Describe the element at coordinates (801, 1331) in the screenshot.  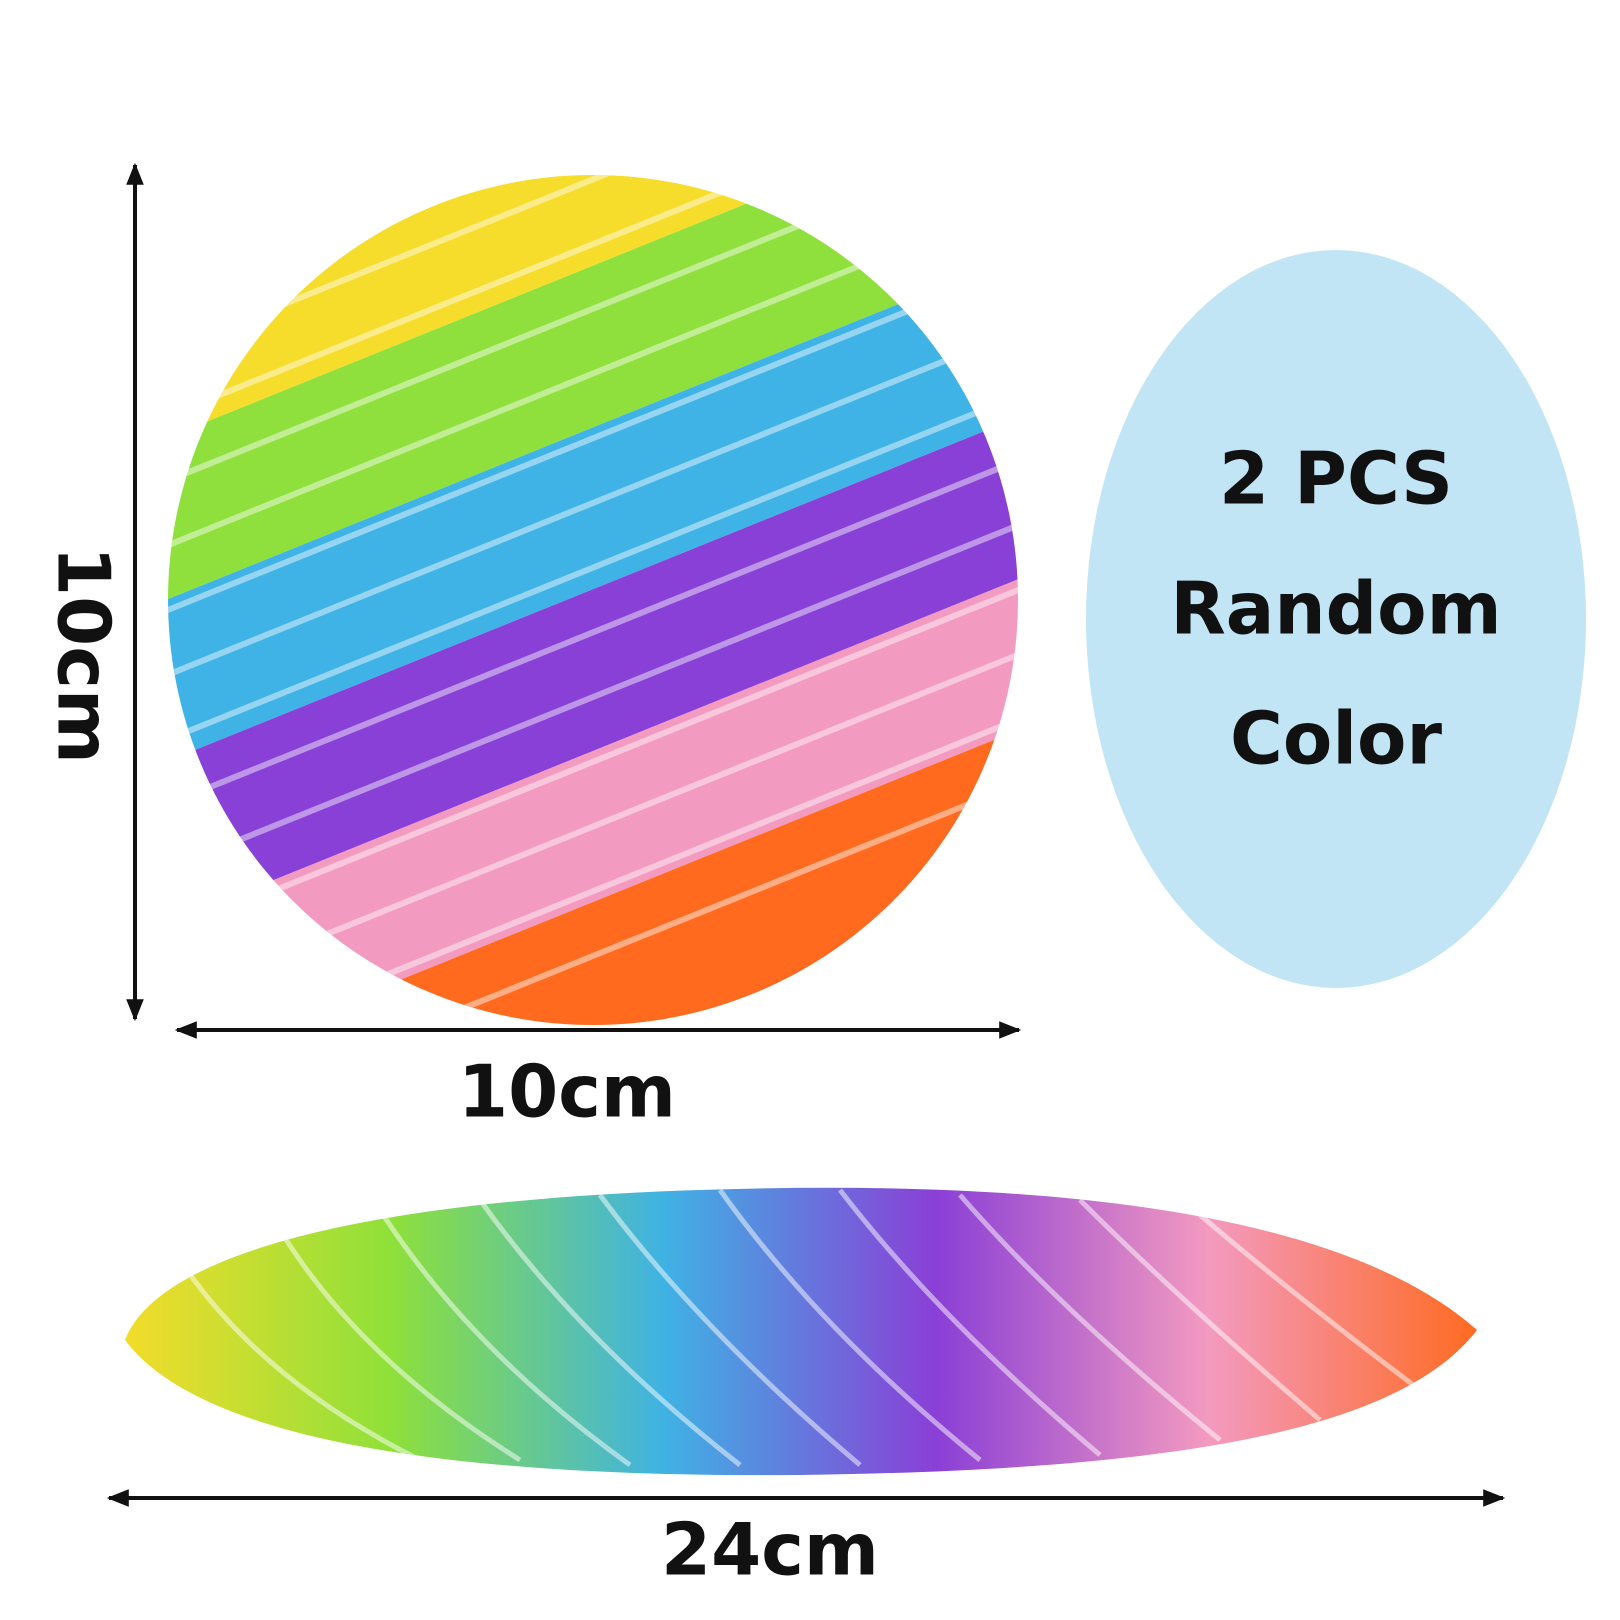
I see `toy-stretched` at that location.